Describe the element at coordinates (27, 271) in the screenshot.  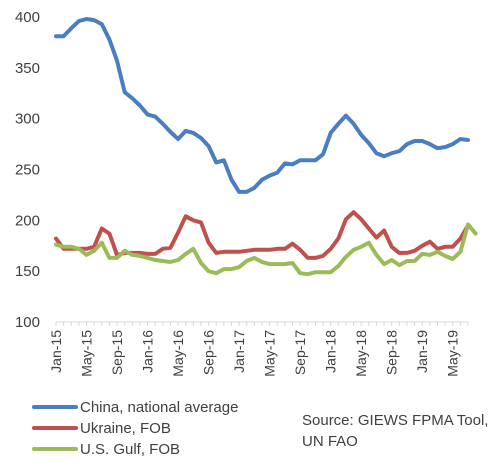
I see `y-tick-label: 150` at that location.